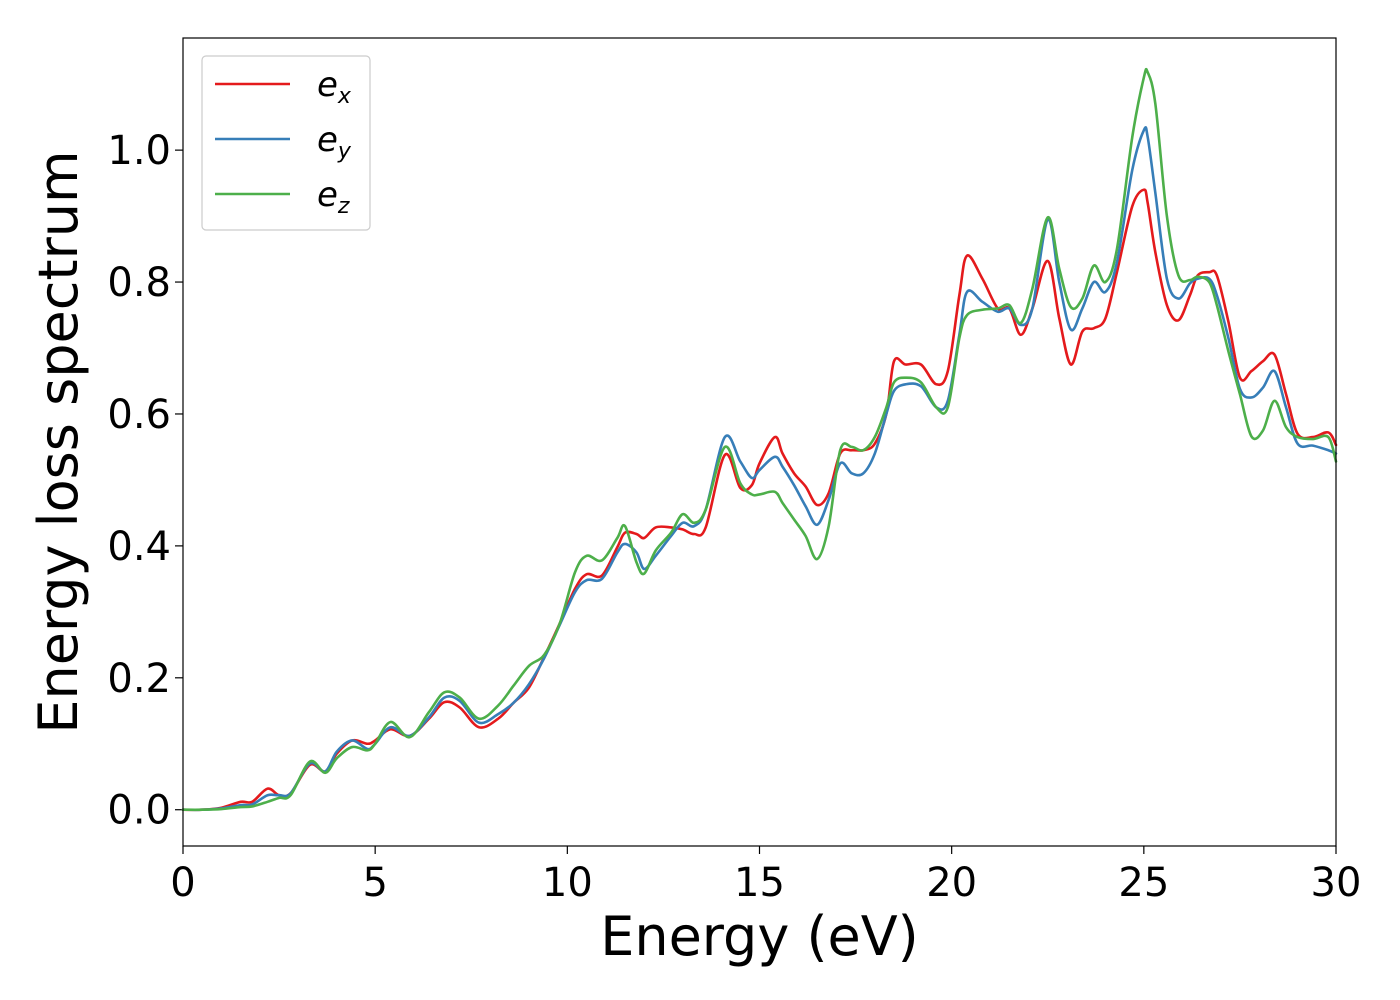 This screenshot has width=1400, height=1000. What do you see at coordinates (374, 883) in the screenshot?
I see `x-tick-label: 5` at bounding box center [374, 883].